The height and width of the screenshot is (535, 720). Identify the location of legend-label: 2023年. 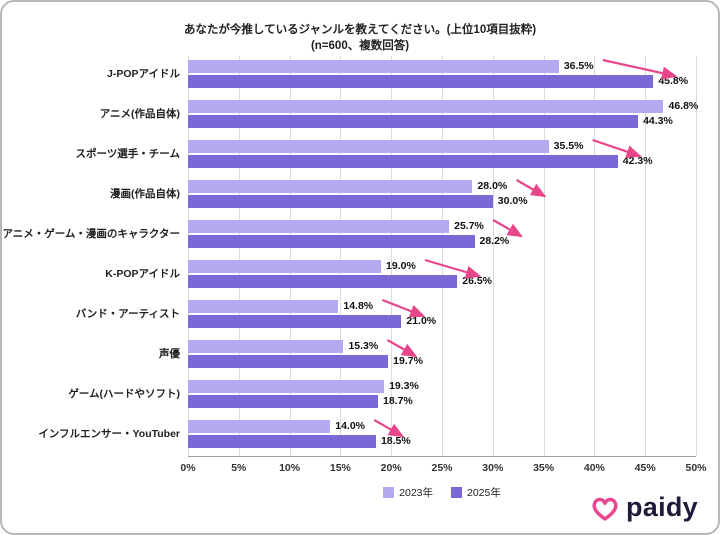
(416, 493).